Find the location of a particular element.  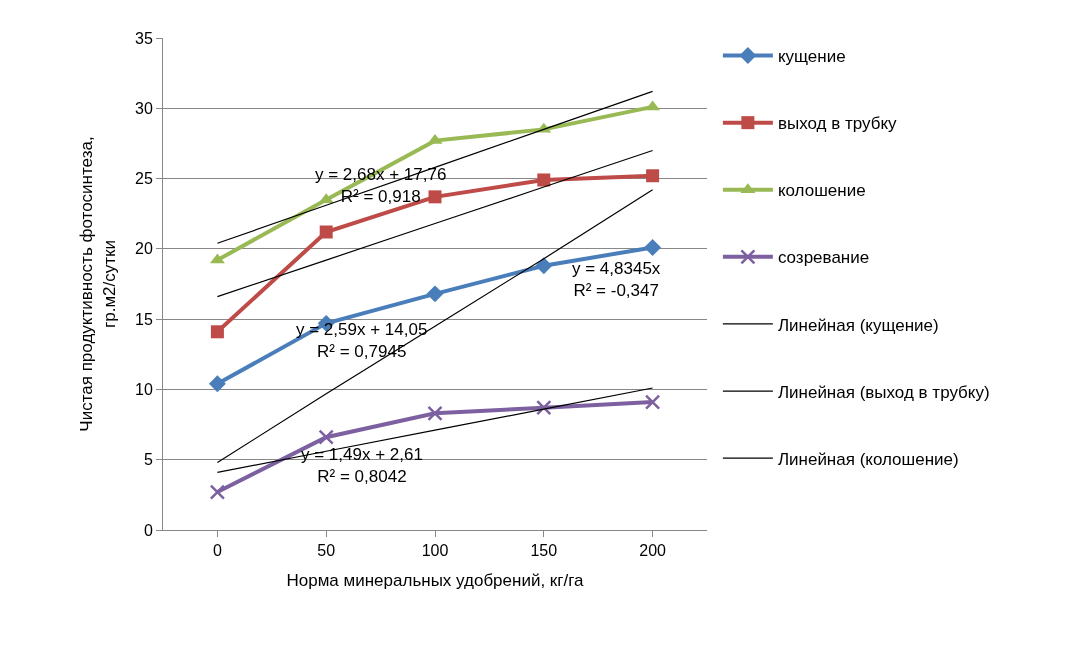

y-tick-label: 25 is located at coordinates (144, 179).